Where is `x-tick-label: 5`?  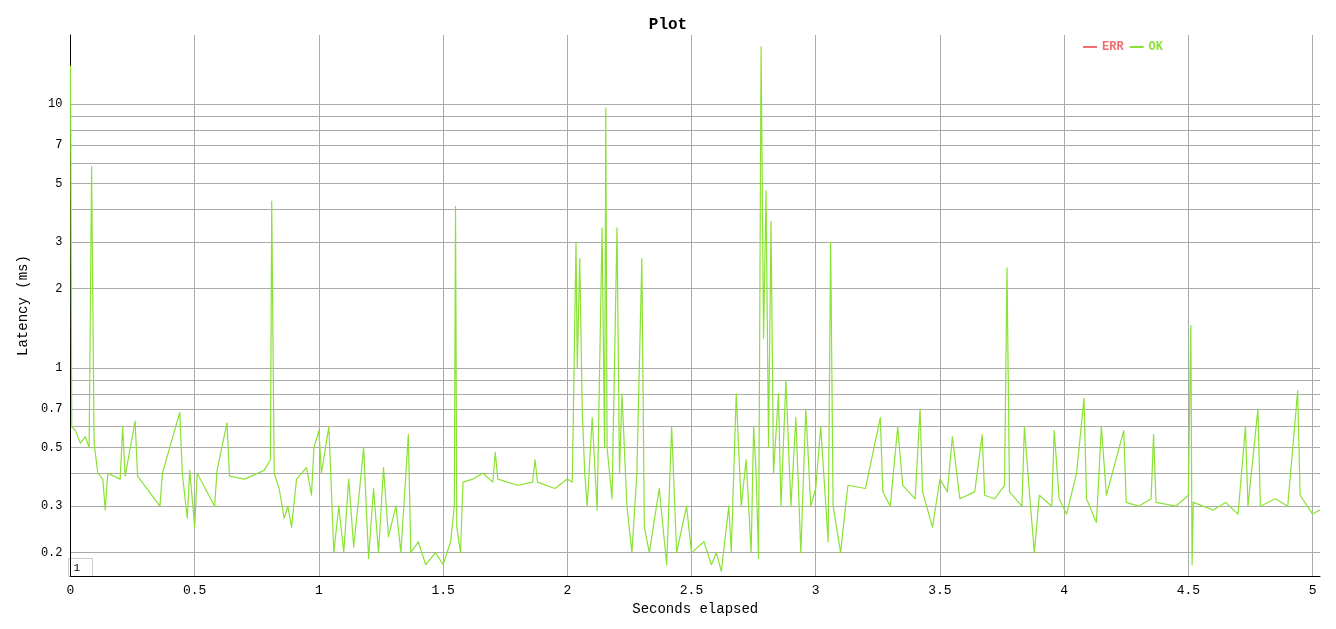
x-tick-label: 5 is located at coordinates (1312, 591).